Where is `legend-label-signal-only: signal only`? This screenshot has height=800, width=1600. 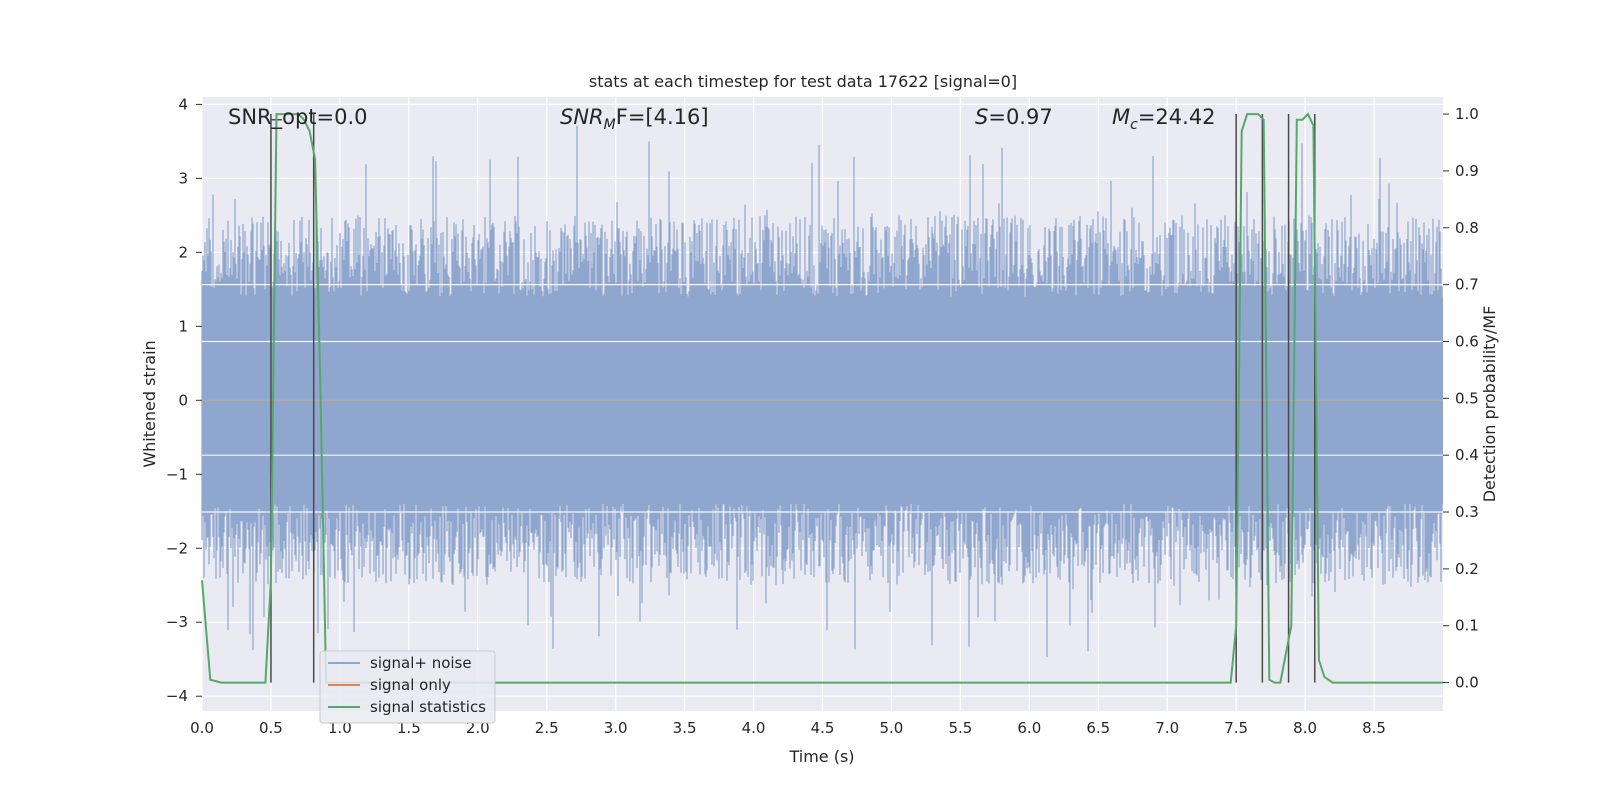
legend-label-signal-only: signal only is located at coordinates (410, 685).